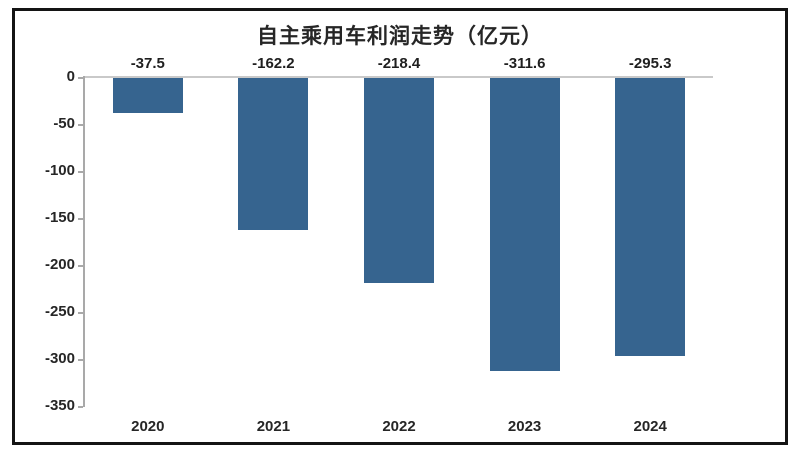  What do you see at coordinates (59, 358) in the screenshot?
I see `y-tick-label: -300` at bounding box center [59, 358].